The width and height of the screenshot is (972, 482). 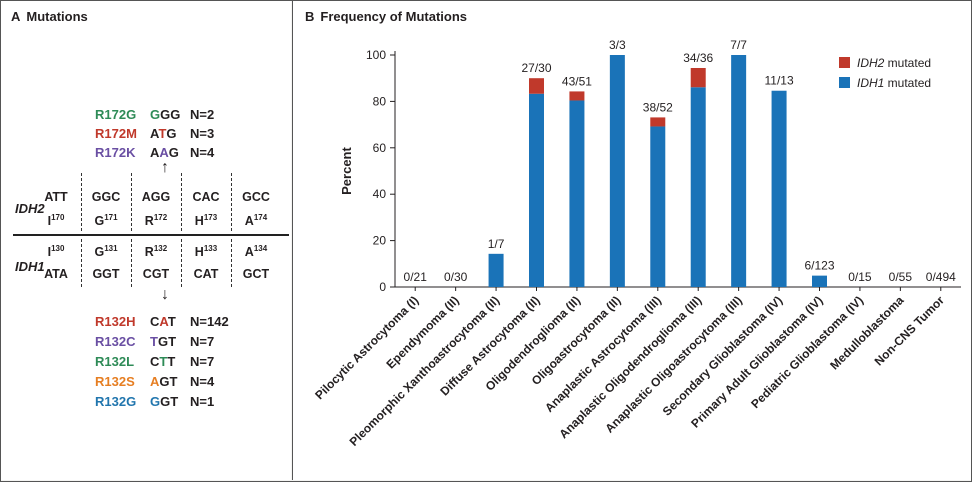 I want to click on idh2-mutation-count: N=3, so click(x=202, y=133).